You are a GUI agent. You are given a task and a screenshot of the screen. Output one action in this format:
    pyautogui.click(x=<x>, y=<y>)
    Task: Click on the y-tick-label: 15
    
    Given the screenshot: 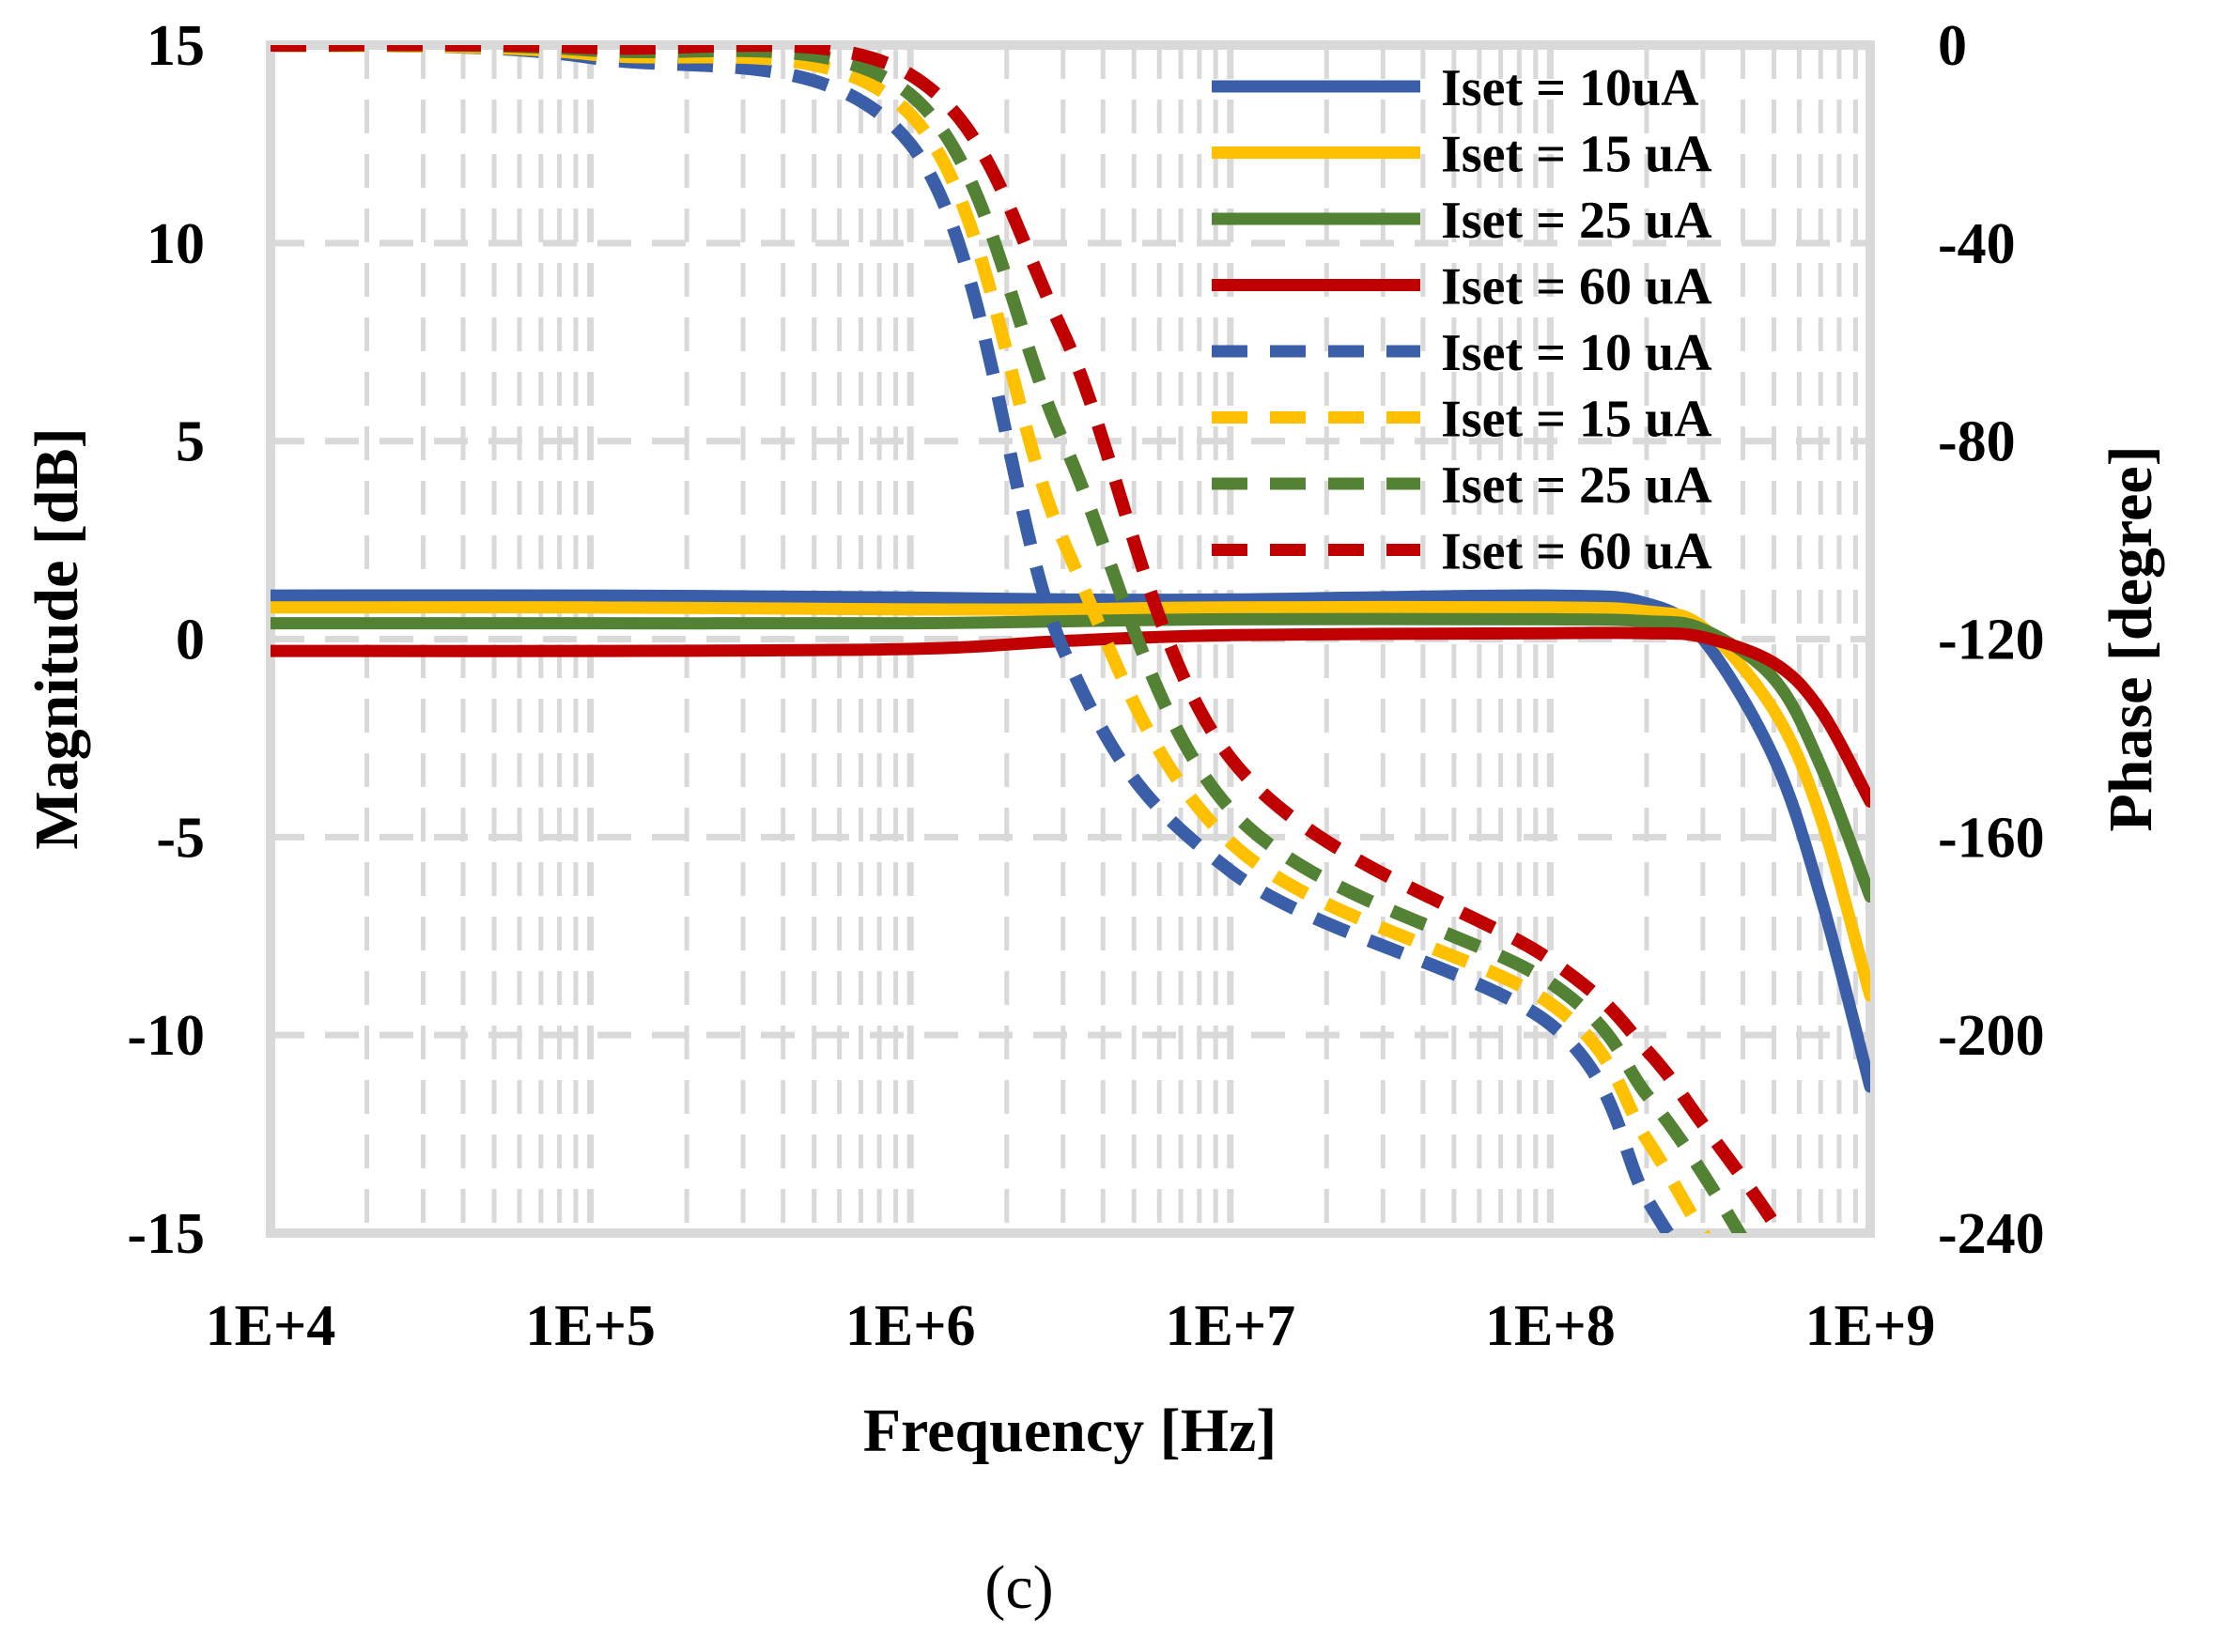 What is the action you would take?
    pyautogui.click(x=176, y=46)
    